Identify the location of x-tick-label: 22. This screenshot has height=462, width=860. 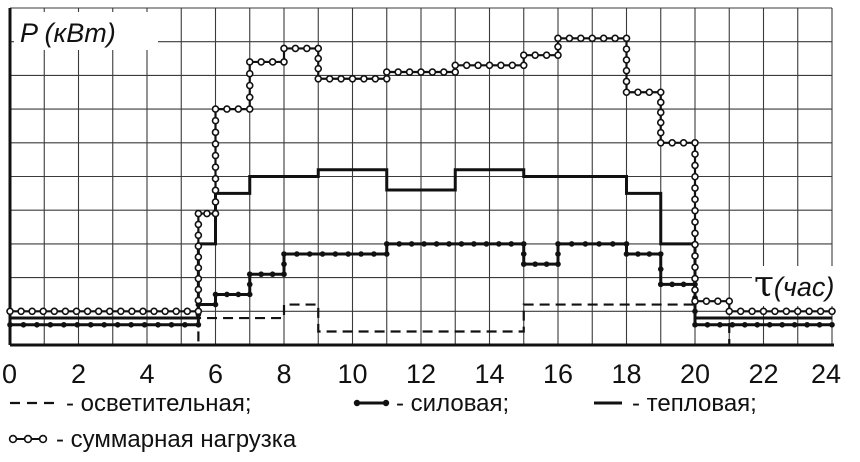
(763, 374).